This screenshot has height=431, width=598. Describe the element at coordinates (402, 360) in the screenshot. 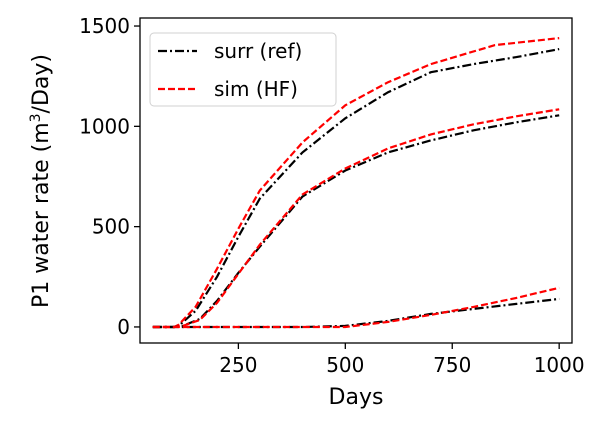

I see `x-axis: 250 500 750 1000` at that location.